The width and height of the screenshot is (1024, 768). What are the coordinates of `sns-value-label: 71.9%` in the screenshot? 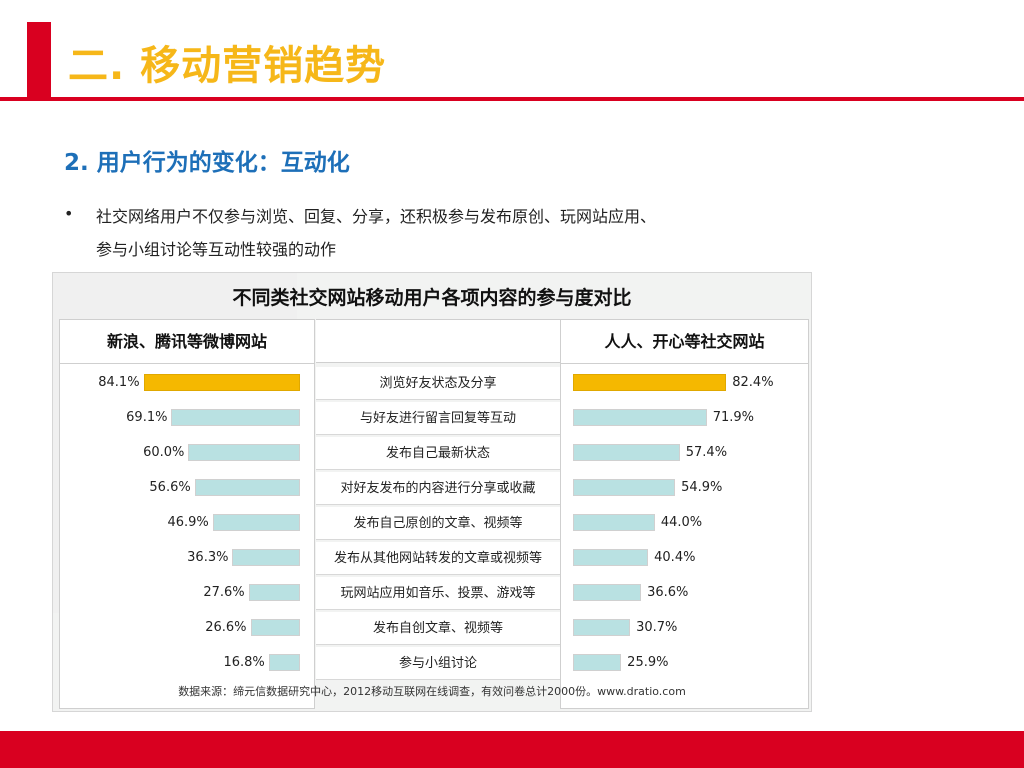 It's located at (733, 417).